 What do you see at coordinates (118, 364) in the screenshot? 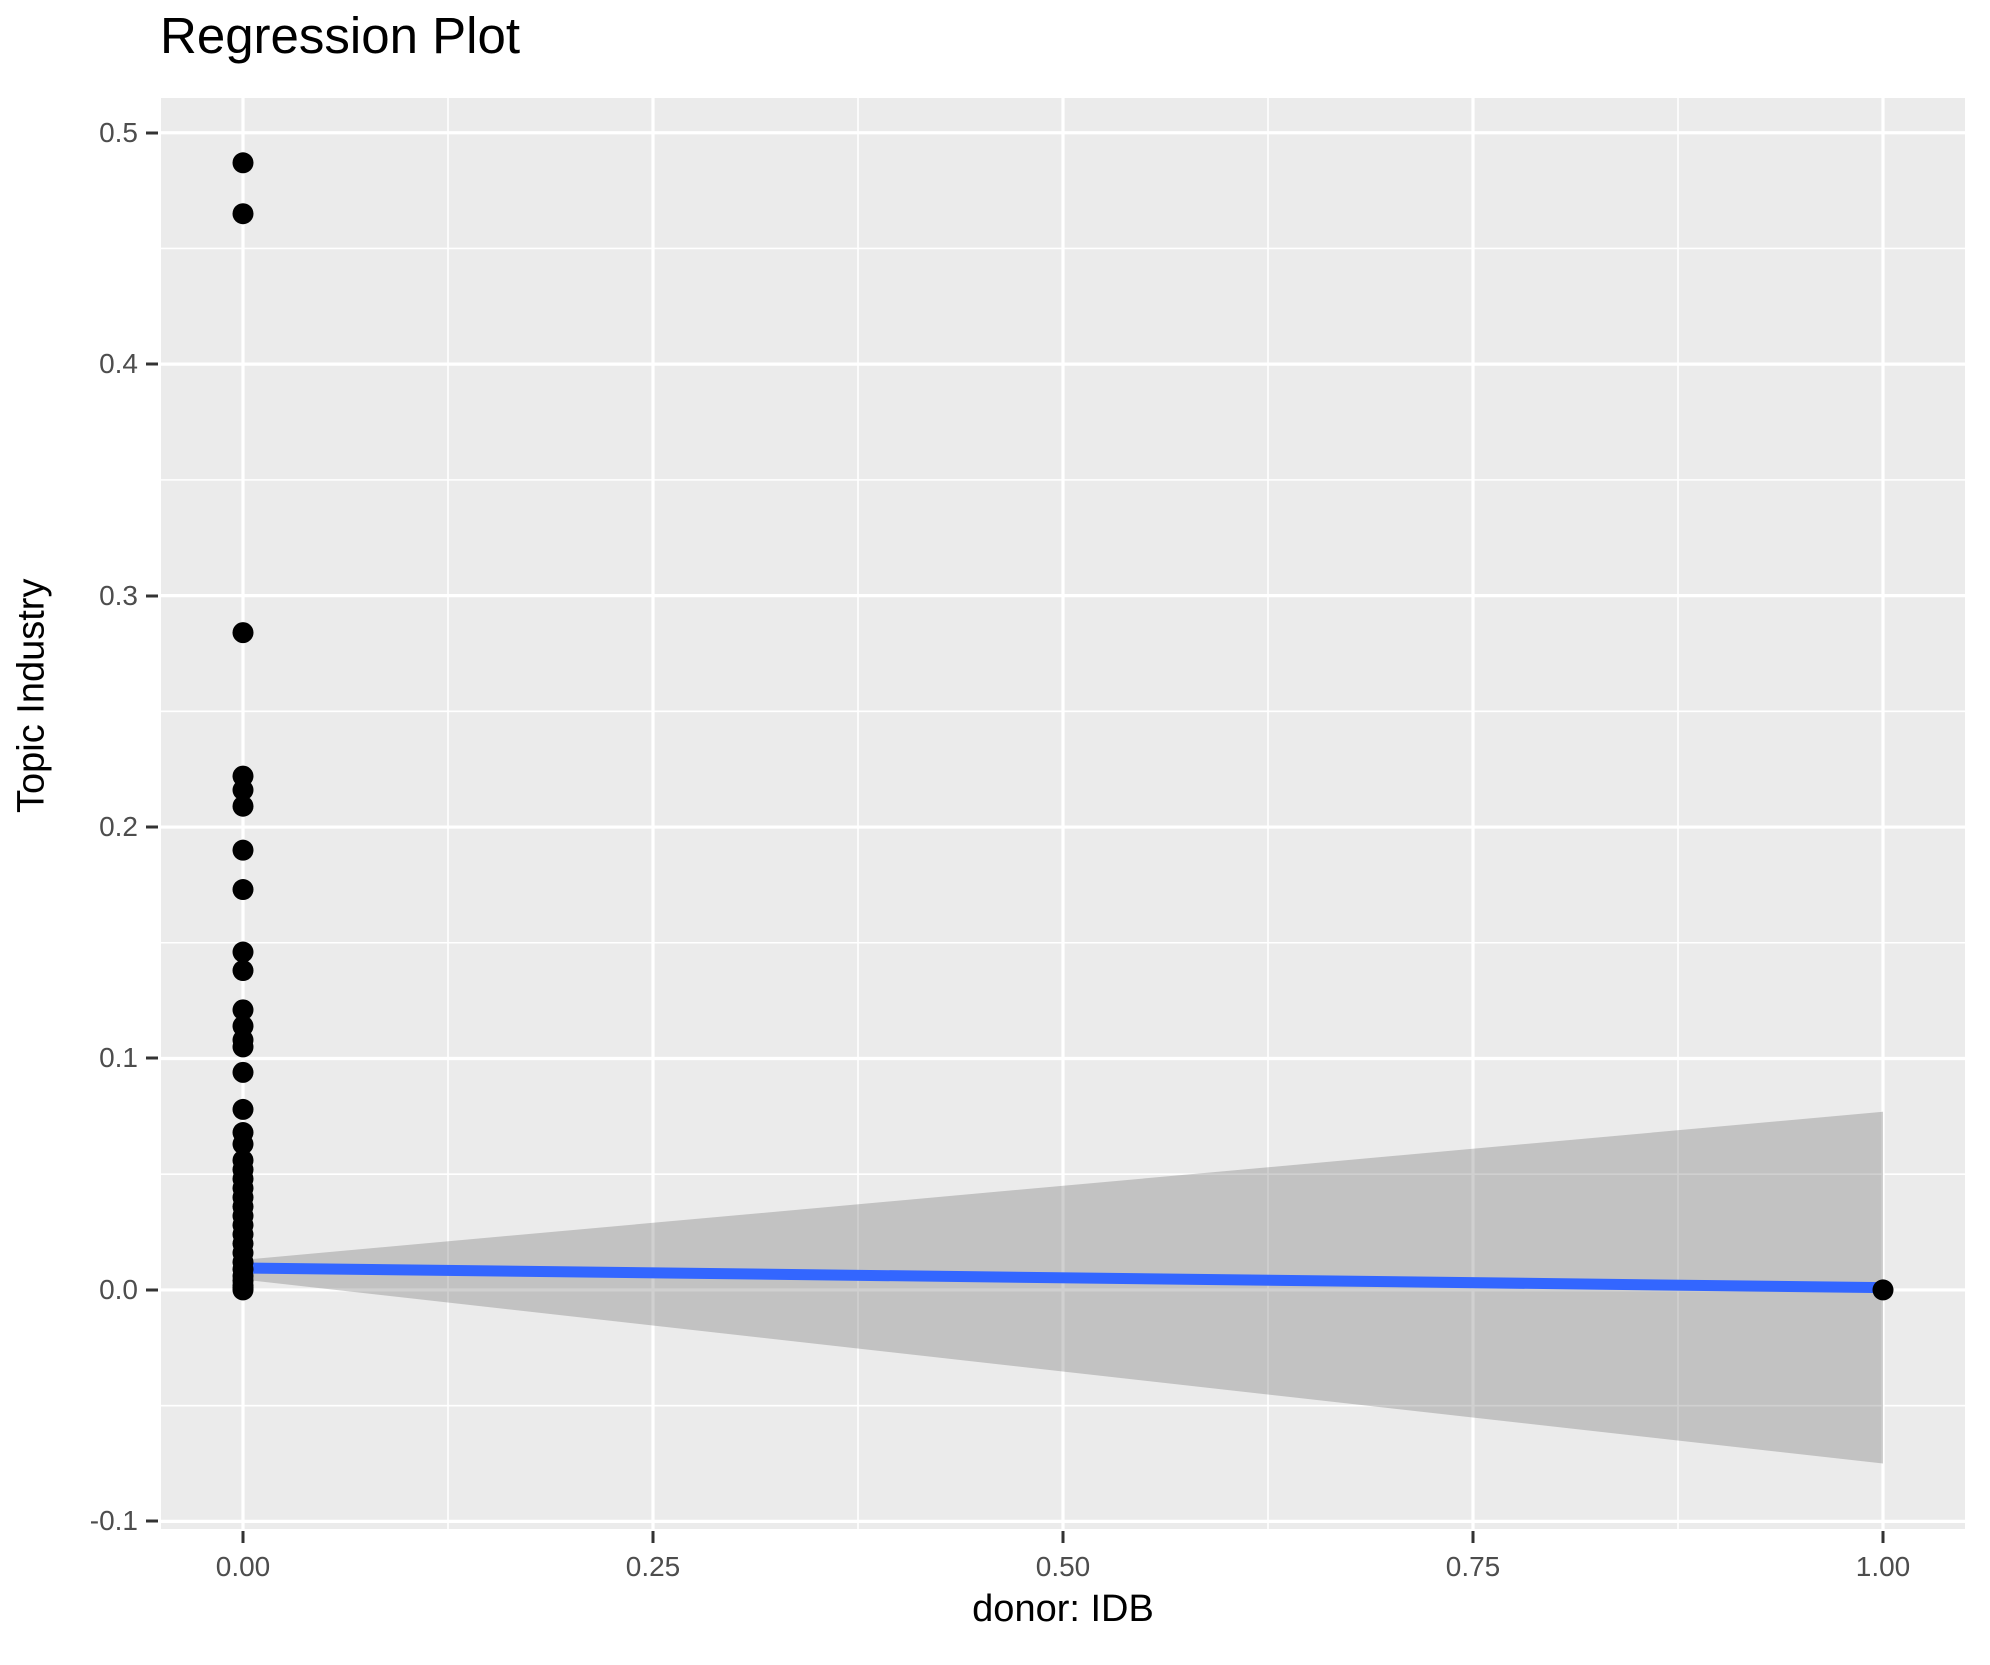
I see `y-tick-label: 0.4` at bounding box center [118, 364].